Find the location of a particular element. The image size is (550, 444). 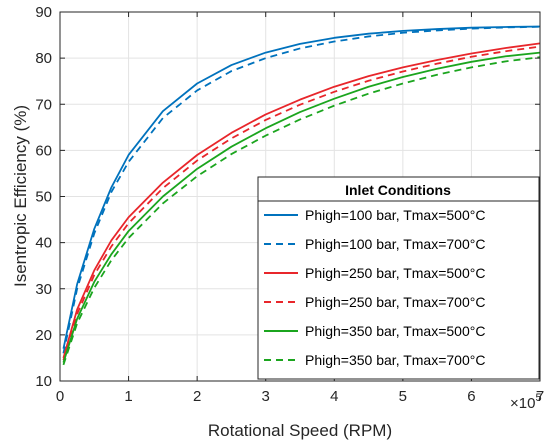

y-tick-label: 10 is located at coordinates (43, 381).